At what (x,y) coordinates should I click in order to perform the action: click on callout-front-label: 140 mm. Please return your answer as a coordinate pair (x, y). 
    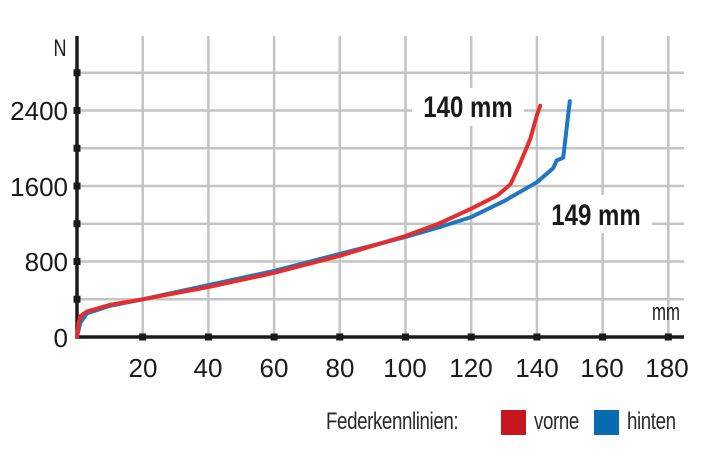
    Looking at the image, I should click on (467, 106).